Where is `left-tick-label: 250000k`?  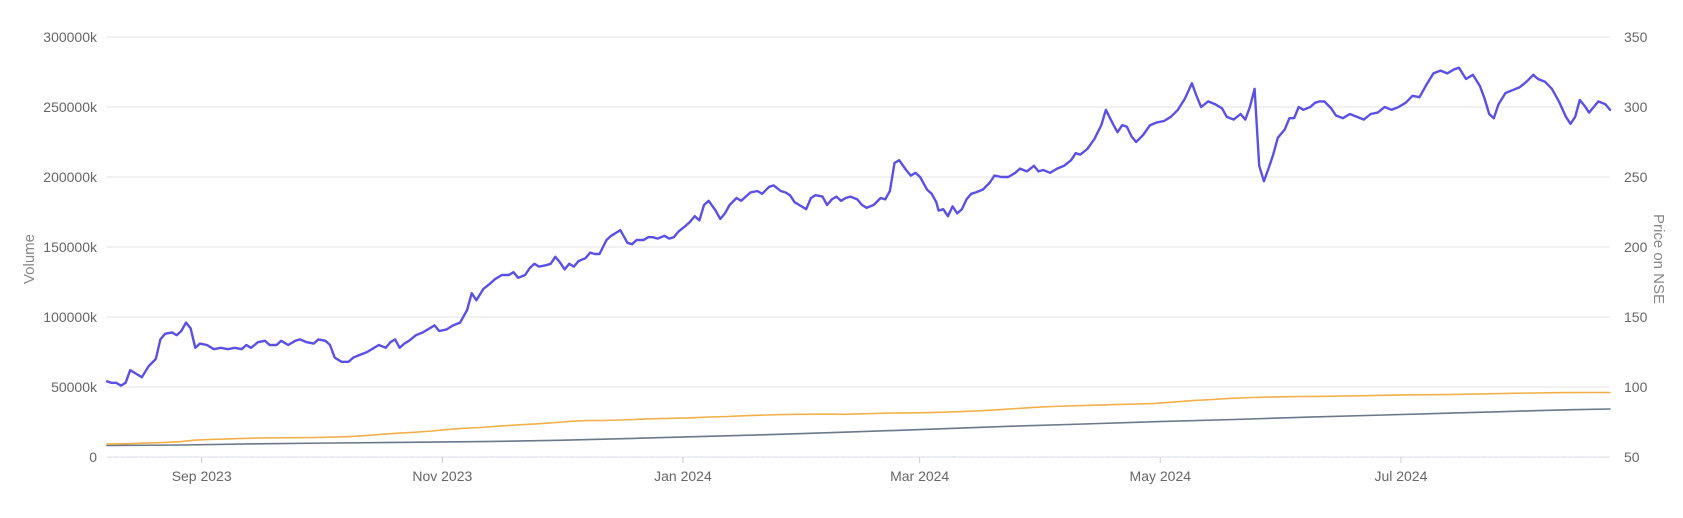 left-tick-label: 250000k is located at coordinates (70, 107).